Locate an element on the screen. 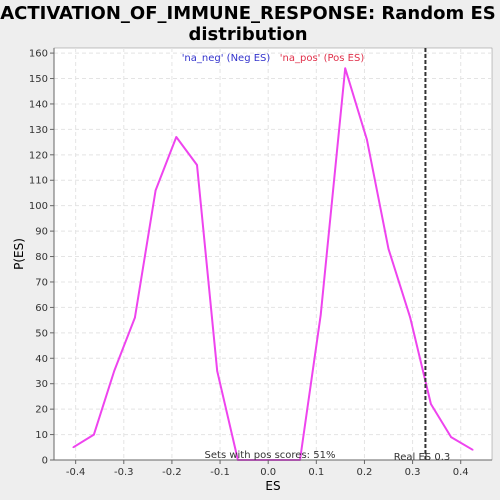 The image size is (500, 500). y-tick-label-4: 40 is located at coordinates (41, 359).